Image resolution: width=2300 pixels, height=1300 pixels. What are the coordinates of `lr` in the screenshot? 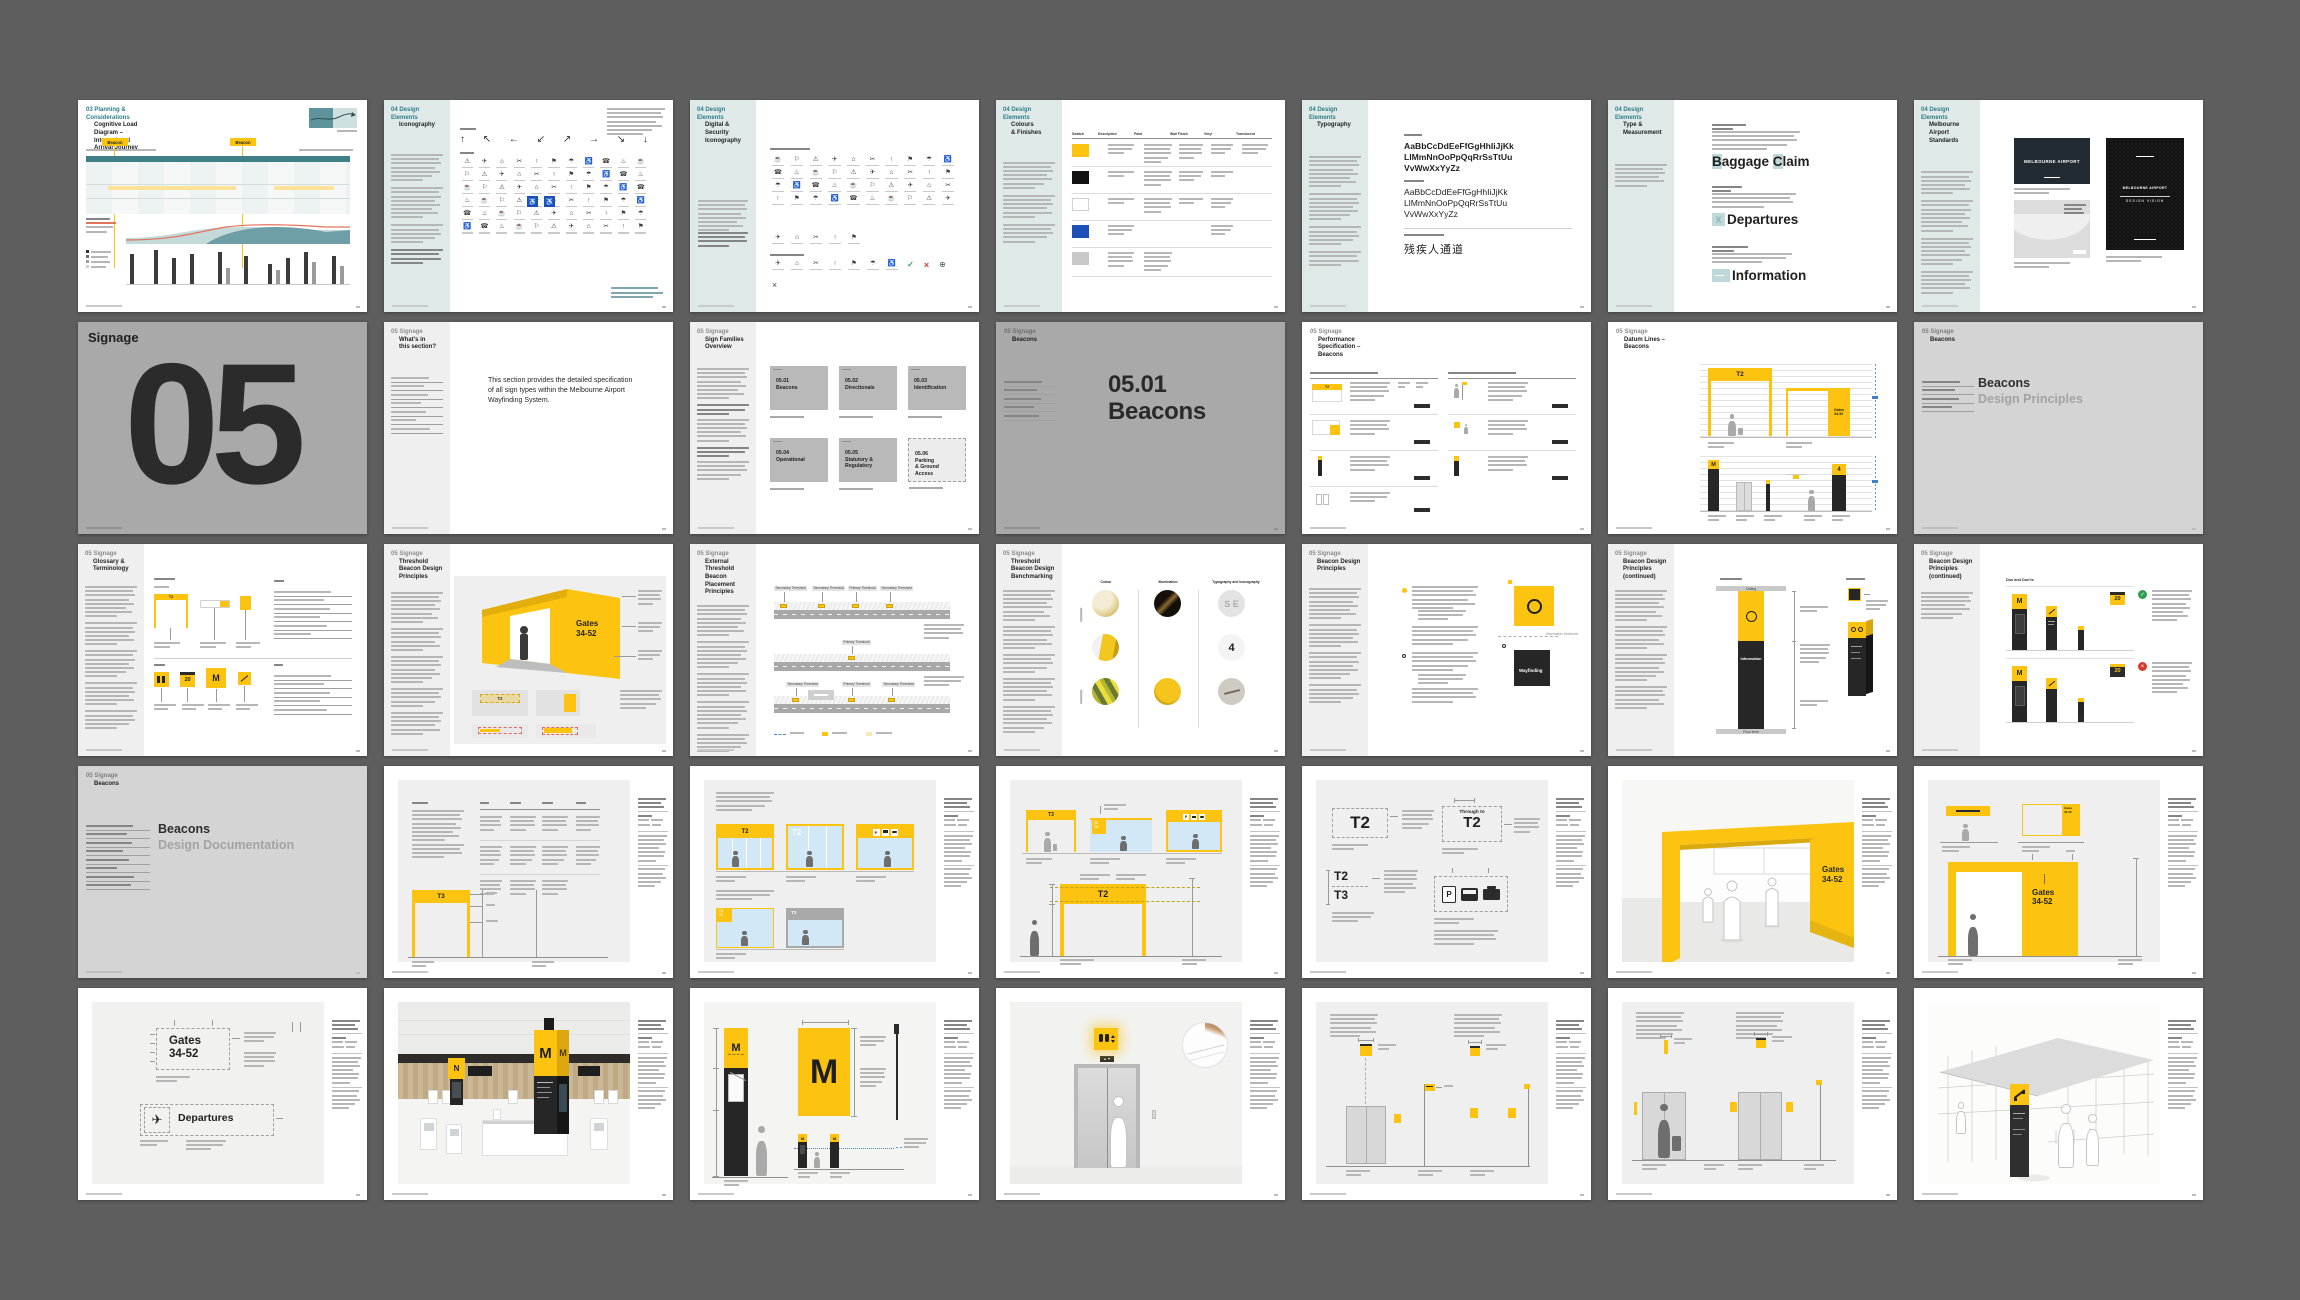 It's located at (1948, 399).